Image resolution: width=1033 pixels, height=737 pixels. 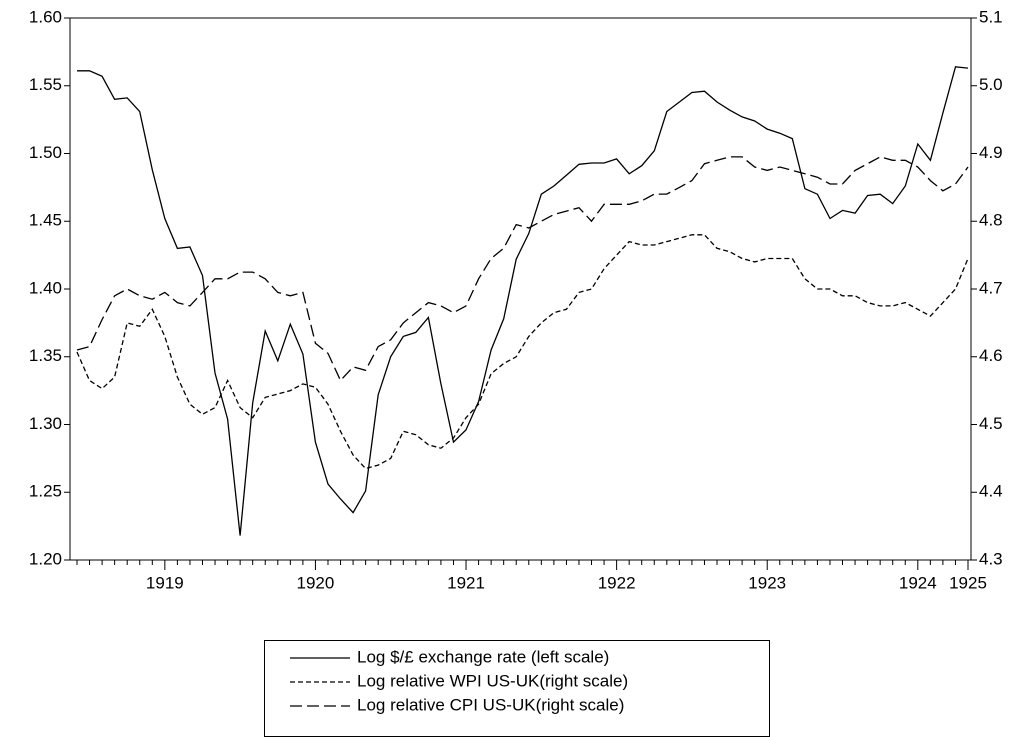 I want to click on y2-tick-label: 4.5, so click(x=991, y=423).